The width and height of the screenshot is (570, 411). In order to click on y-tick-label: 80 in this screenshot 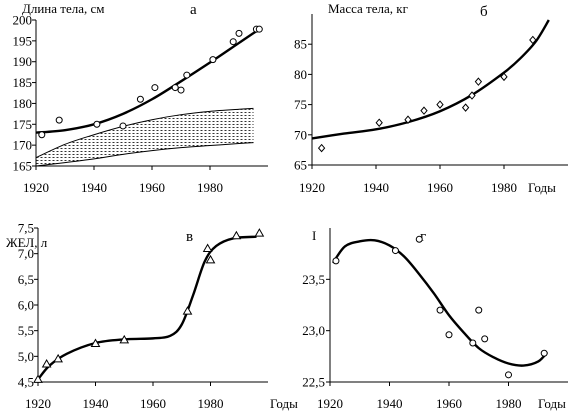, I will do `click(300, 74)`.